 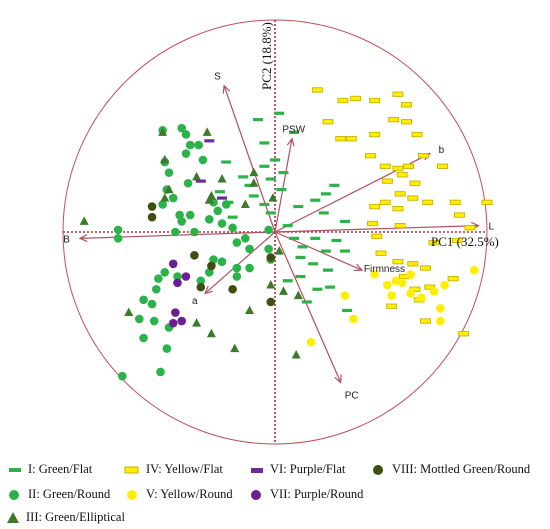 What do you see at coordinates (195, 301) in the screenshot?
I see `loading-label-a: a` at bounding box center [195, 301].